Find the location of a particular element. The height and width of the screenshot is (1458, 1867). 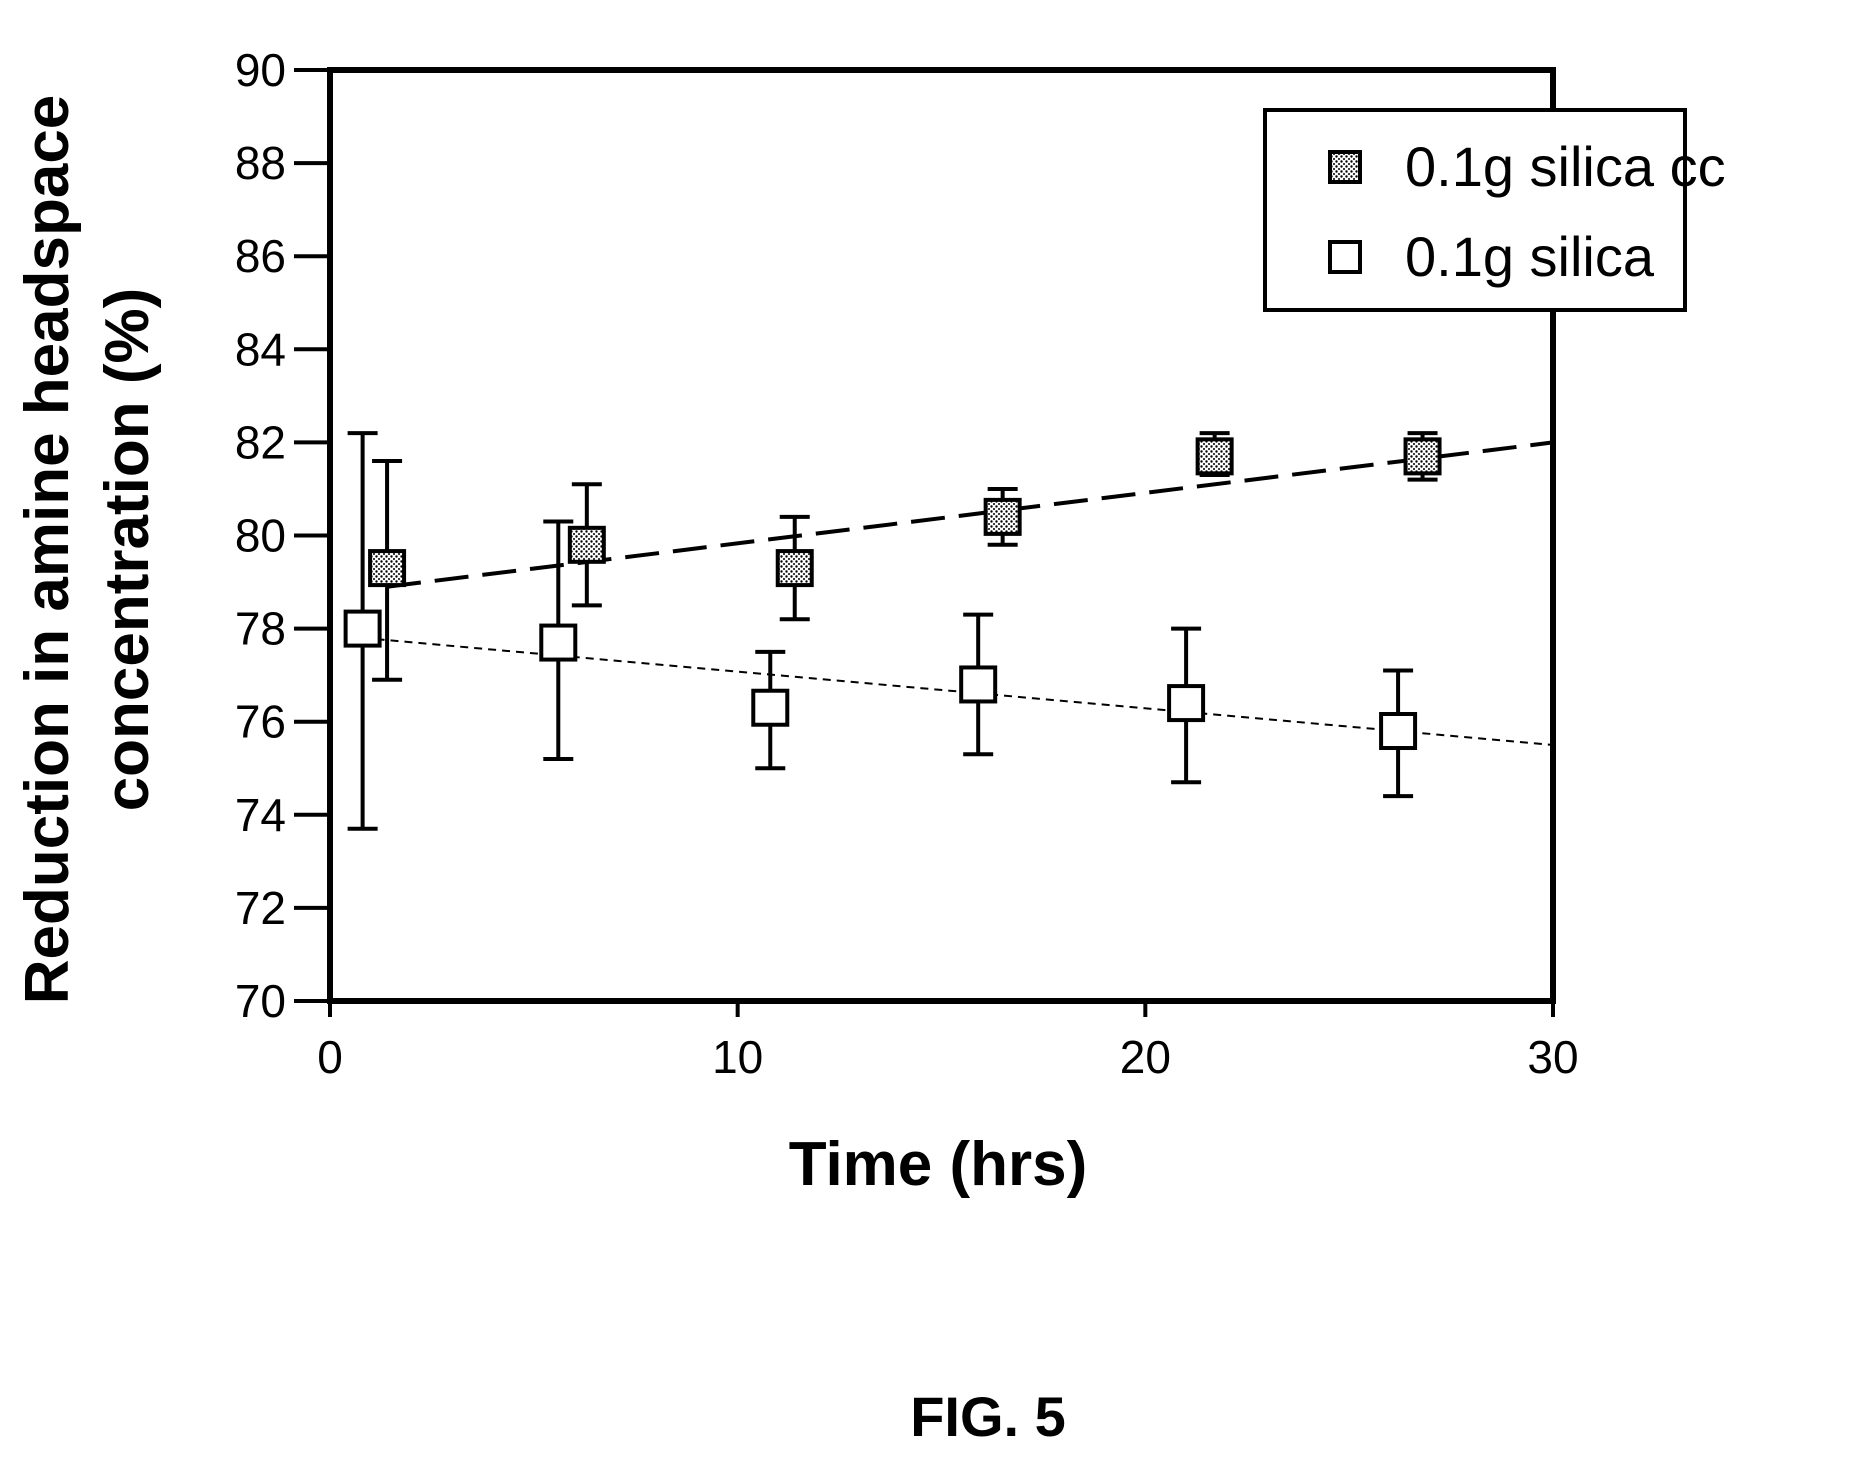

y-tick-label-82: 82 is located at coordinates (260, 442).